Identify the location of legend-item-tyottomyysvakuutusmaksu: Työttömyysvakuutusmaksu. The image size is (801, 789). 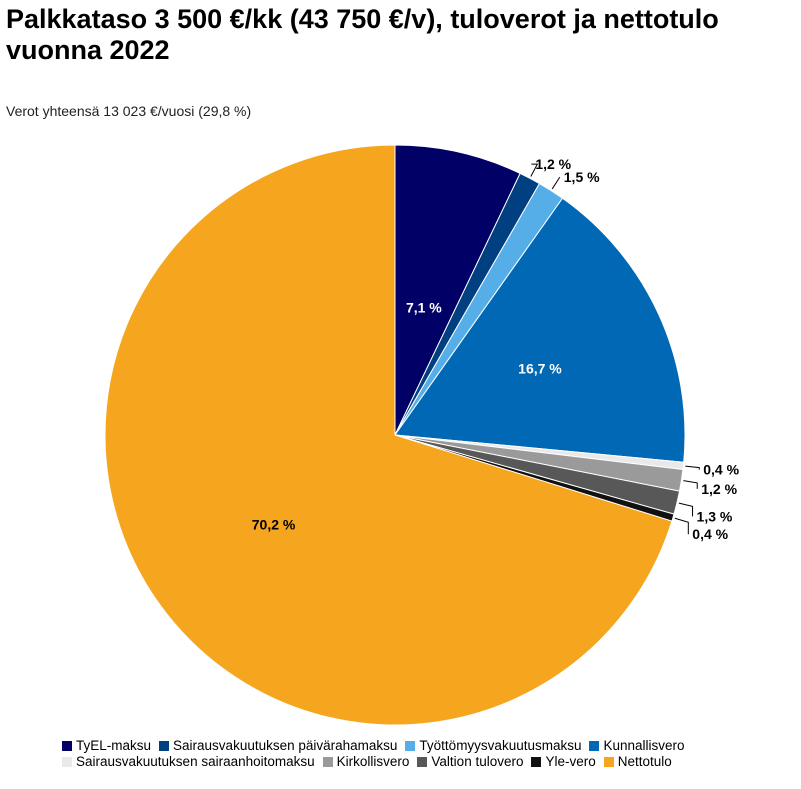
(493, 746).